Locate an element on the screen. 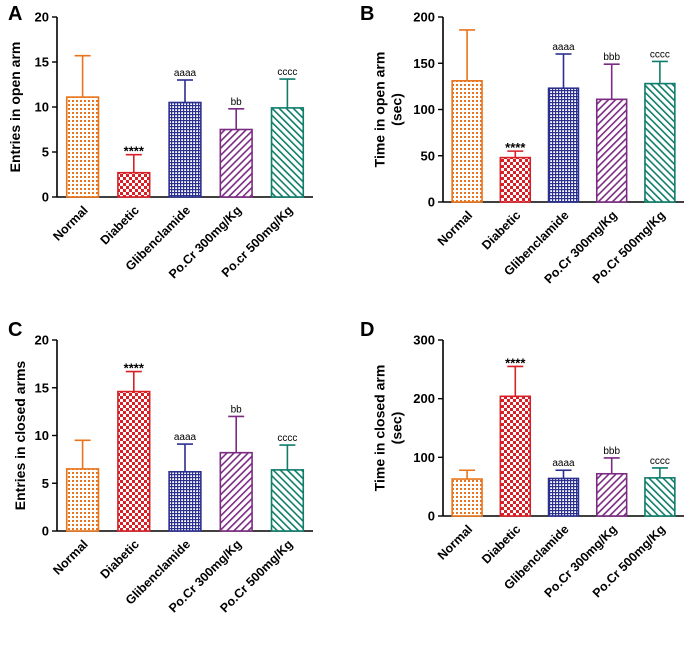 The height and width of the screenshot is (652, 699). panel-label: B is located at coordinates (367, 14).